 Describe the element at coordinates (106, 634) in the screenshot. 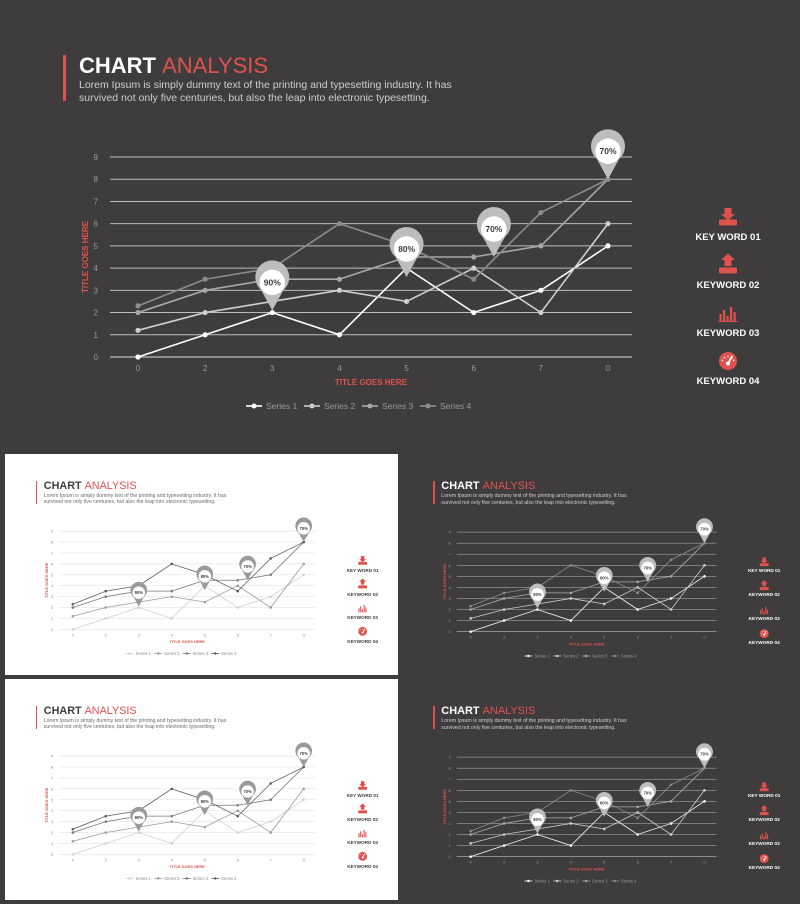

I see `x-tick-label: 2` at that location.